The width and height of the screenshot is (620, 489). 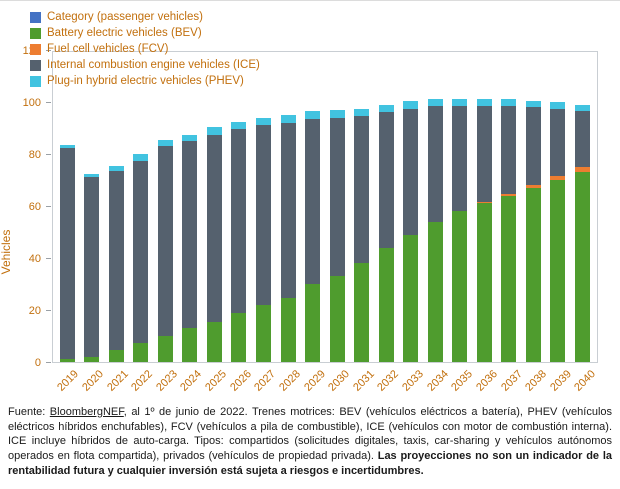 What do you see at coordinates (124, 33) in the screenshot?
I see `legend-label: Battery electric vehicles (BEV)` at bounding box center [124, 33].